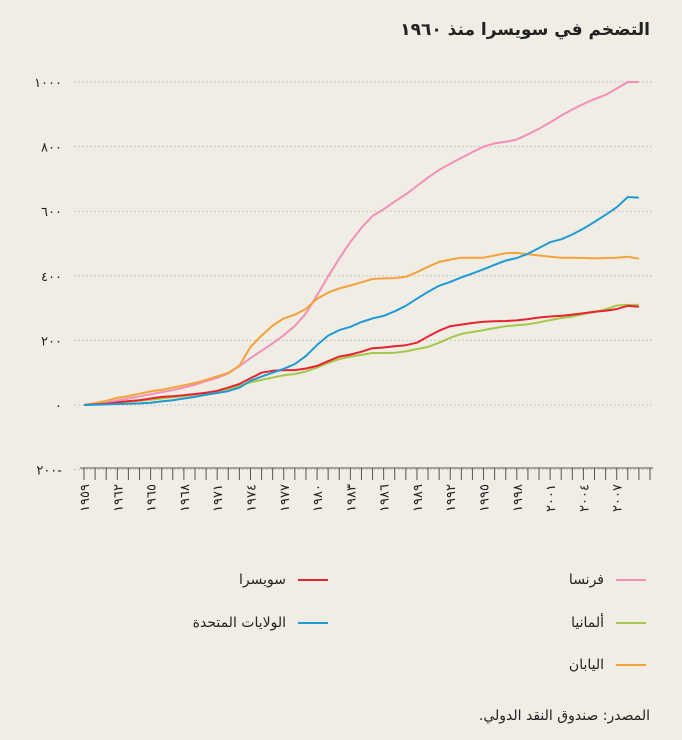 This screenshot has height=740, width=682. Describe the element at coordinates (607, 665) in the screenshot. I see `legend-item-japan: اليابان` at that location.